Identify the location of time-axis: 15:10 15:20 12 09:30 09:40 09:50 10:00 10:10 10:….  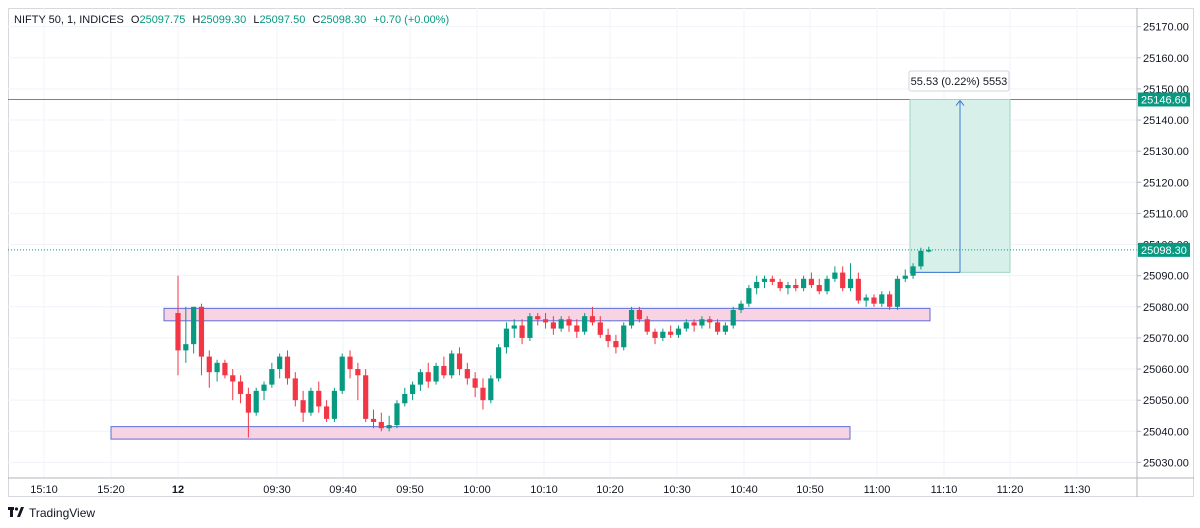
(601, 486).